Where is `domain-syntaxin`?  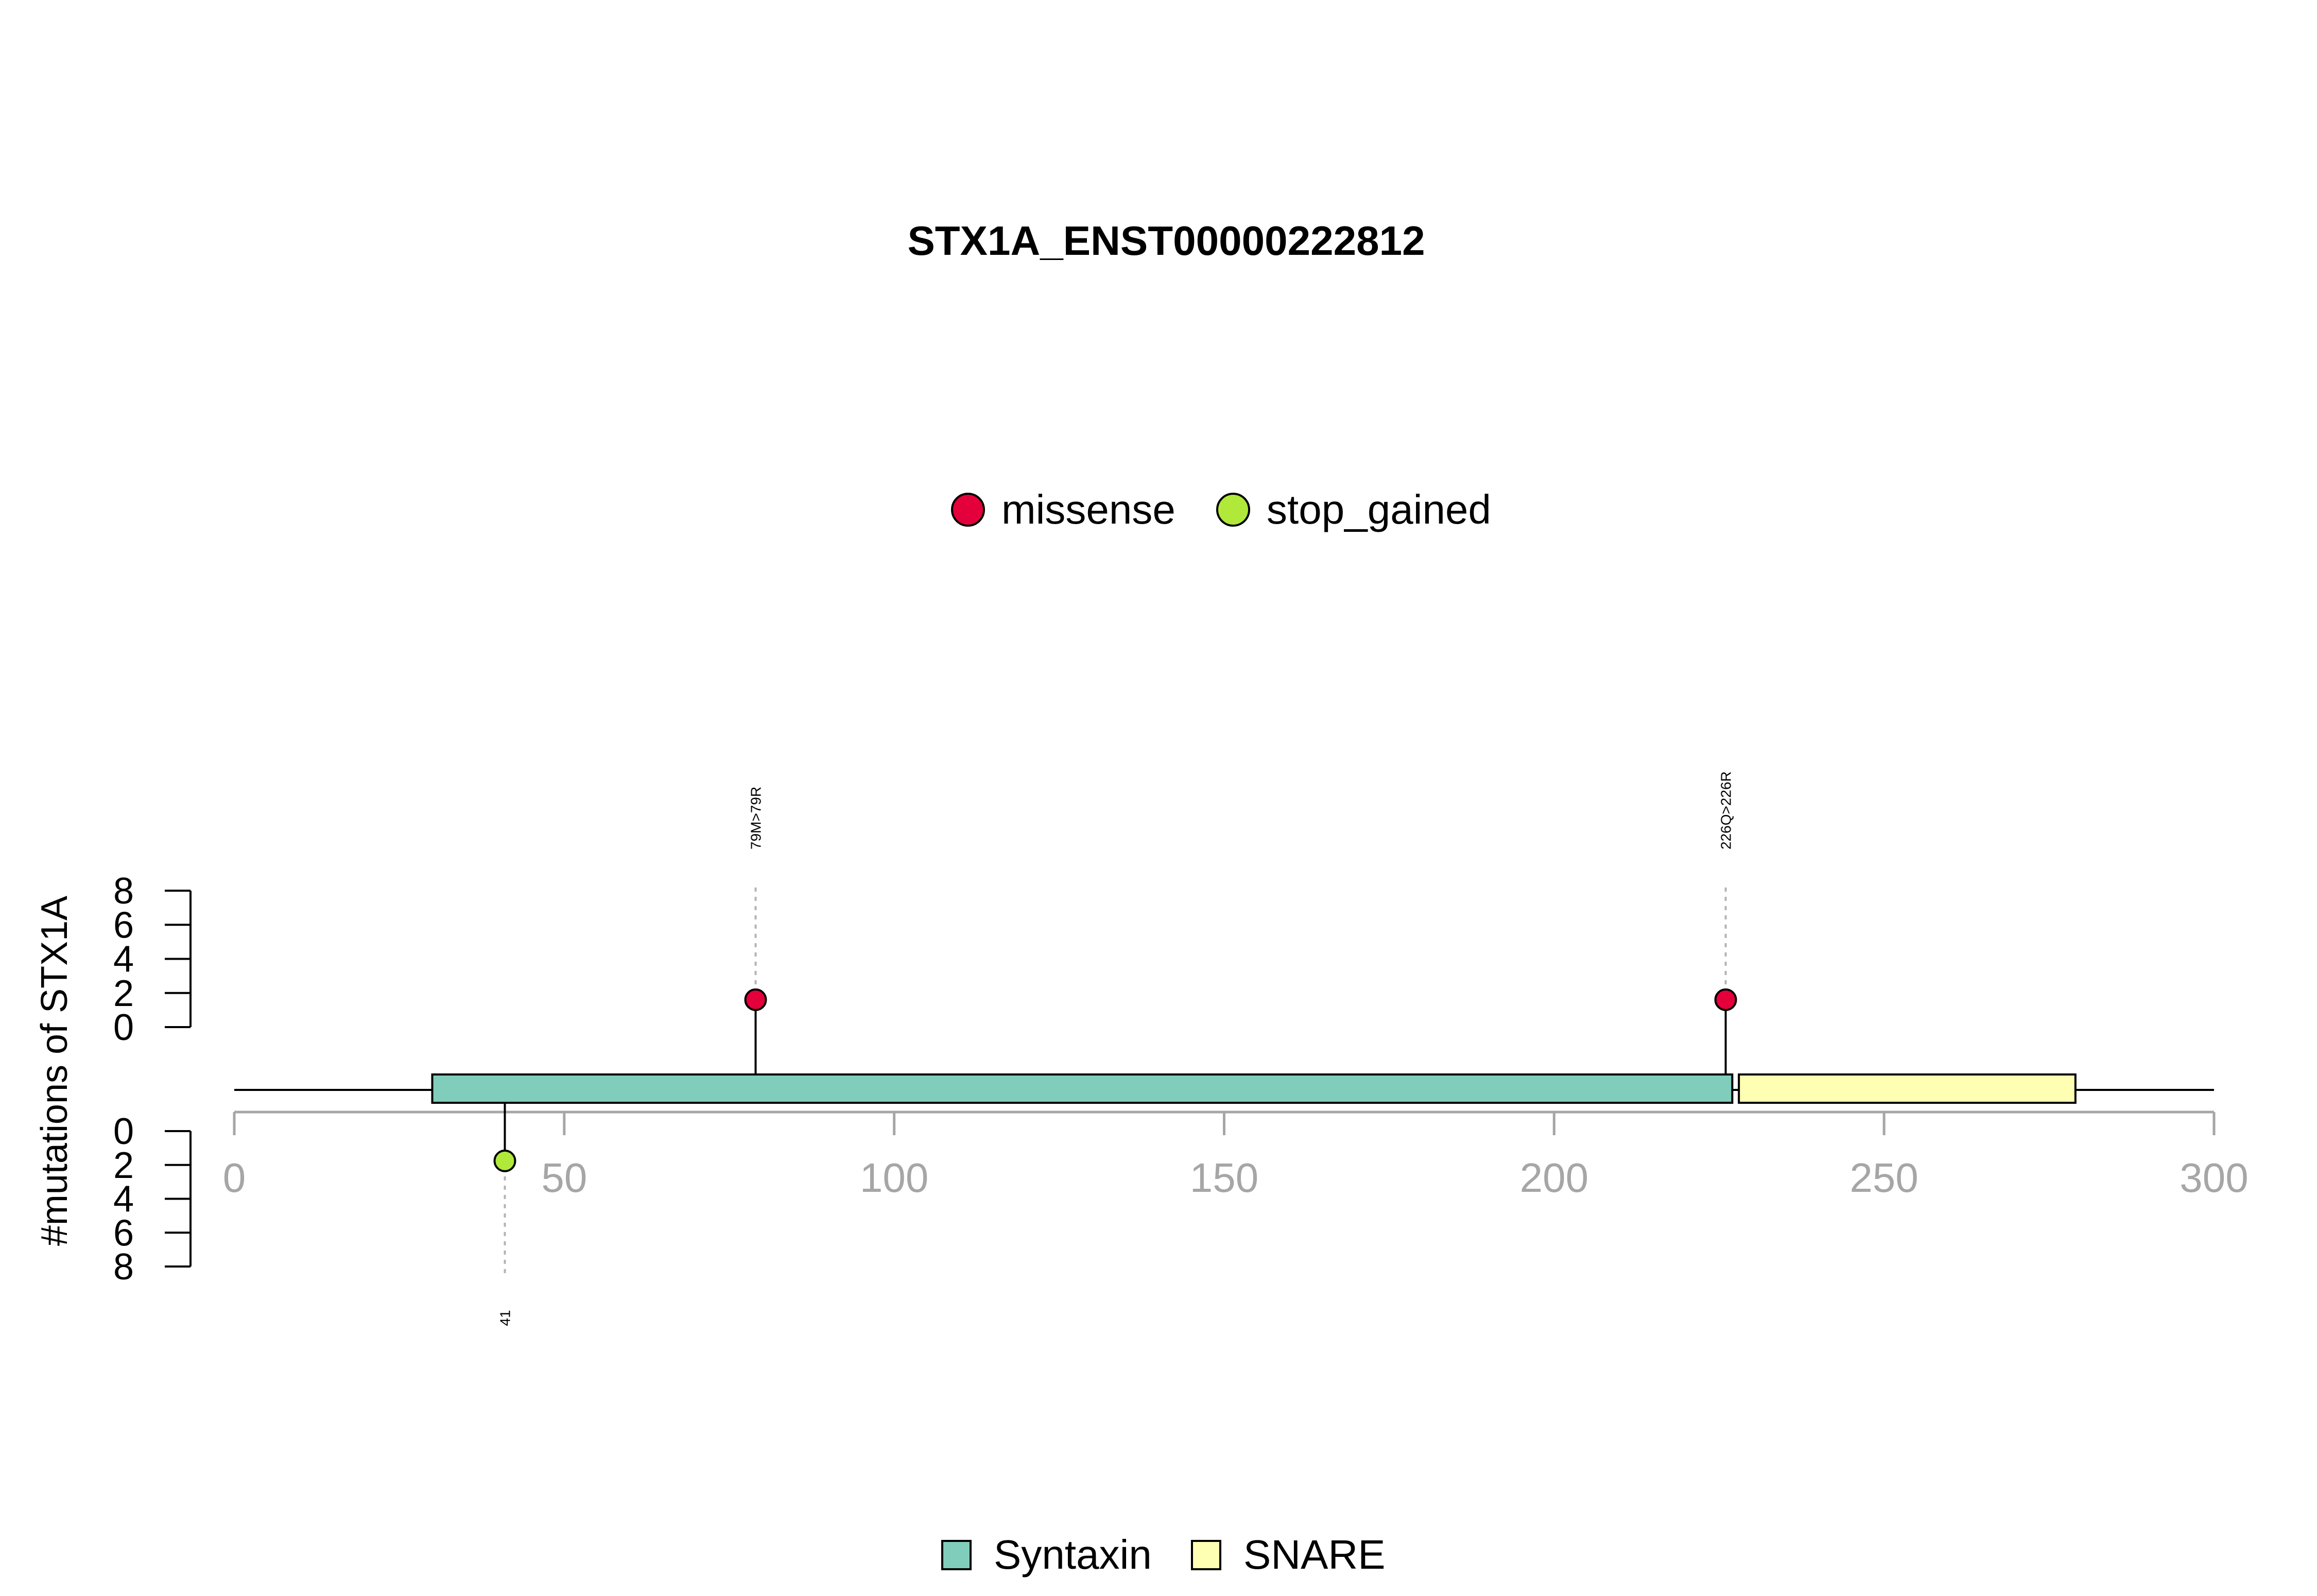
domain-syntaxin is located at coordinates (1082, 1088).